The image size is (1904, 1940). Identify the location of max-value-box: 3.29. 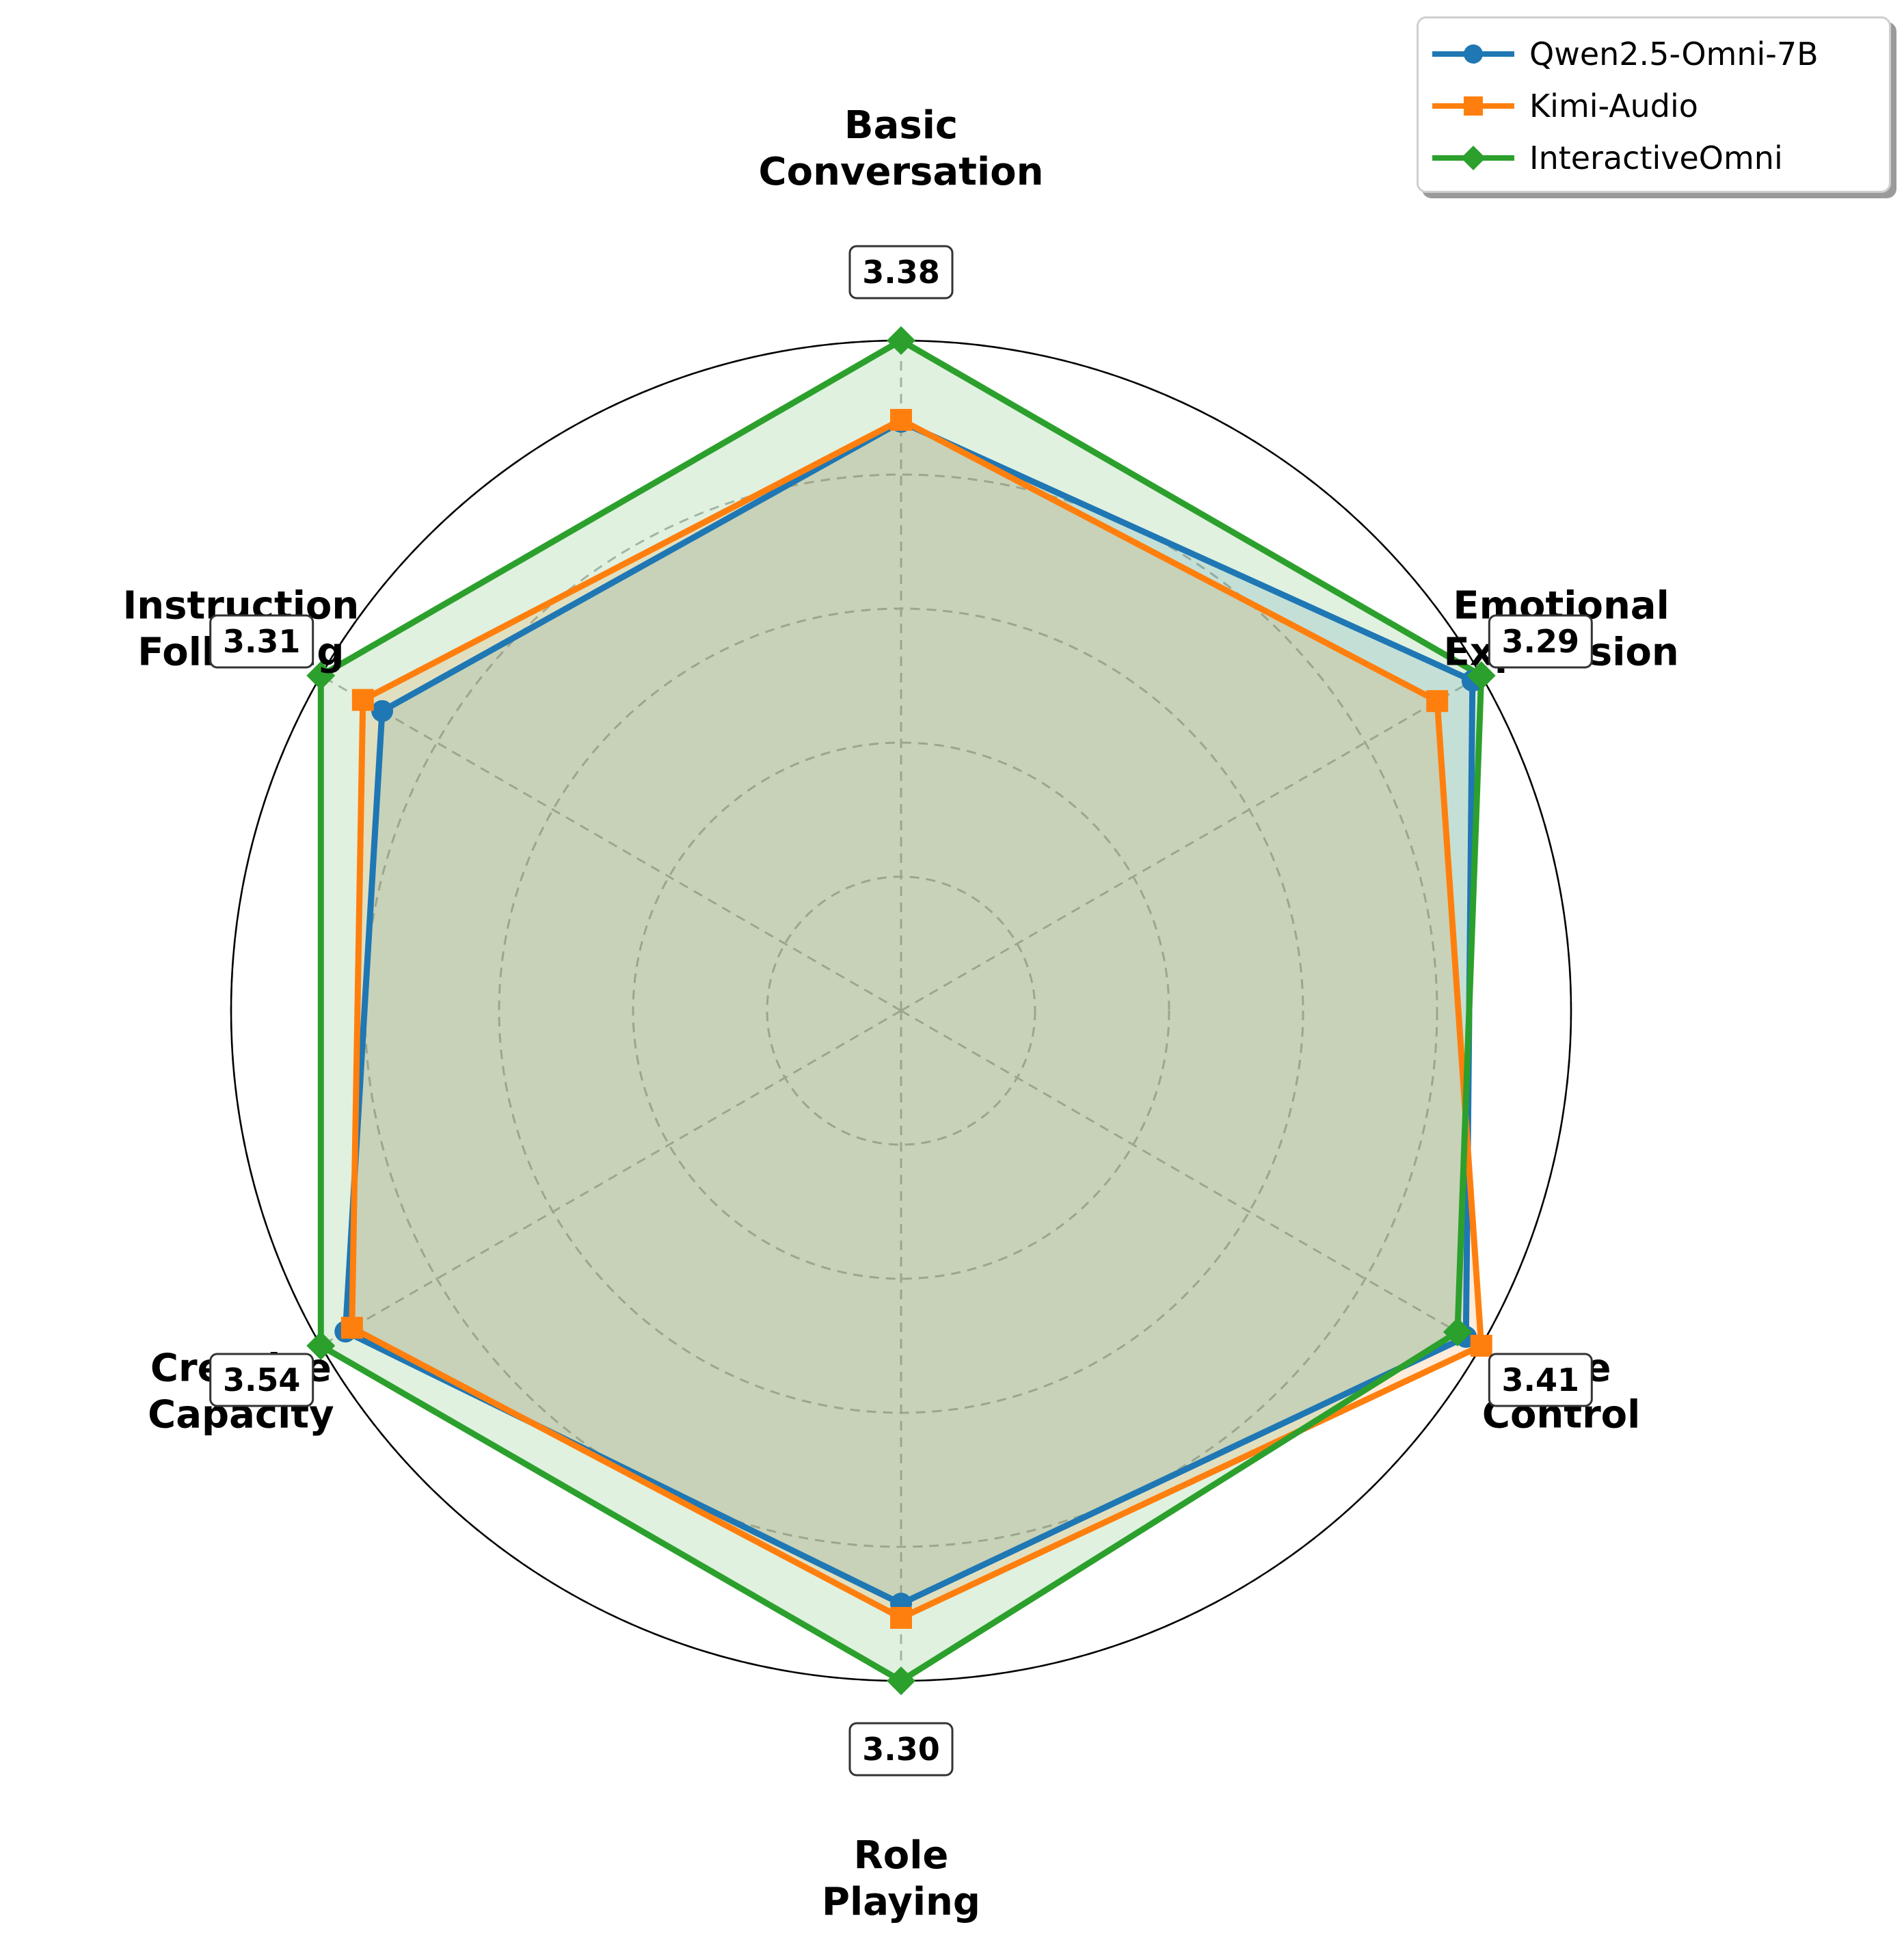
(1540, 641).